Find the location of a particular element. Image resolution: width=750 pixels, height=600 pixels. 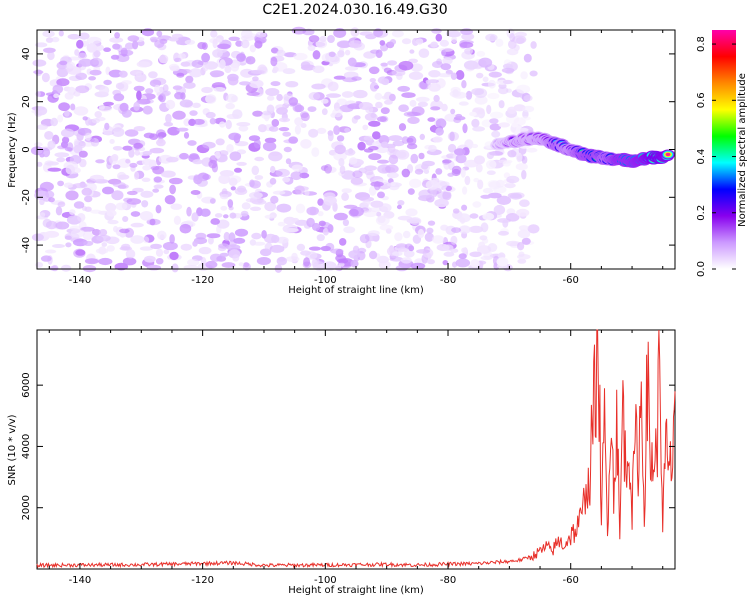

heatmap-signal-cell is located at coordinates (668, 154).